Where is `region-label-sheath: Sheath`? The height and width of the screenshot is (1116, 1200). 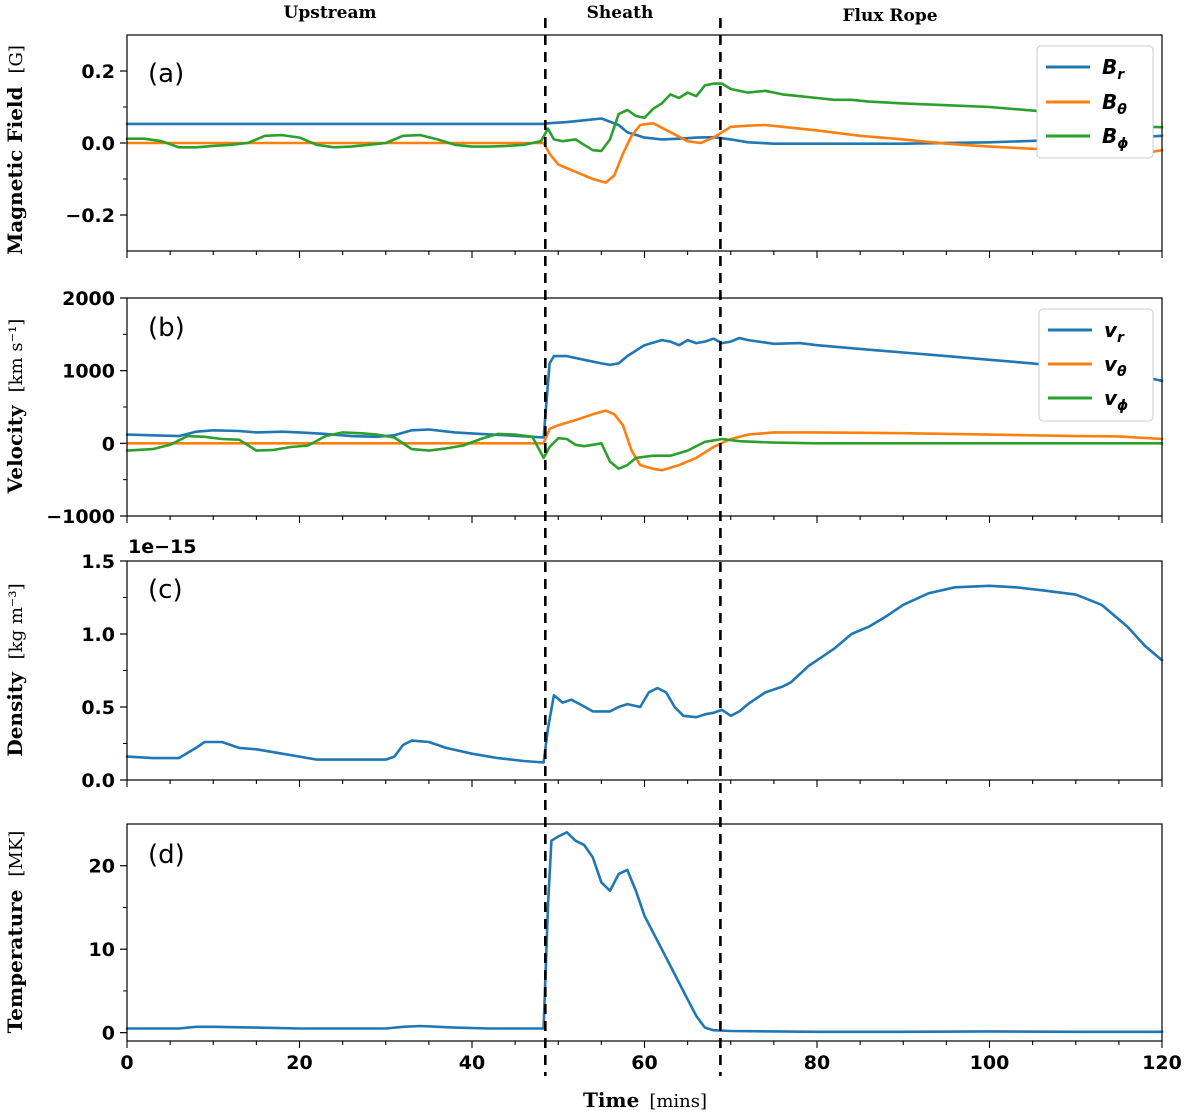
region-label-sheath: Sheath is located at coordinates (620, 13).